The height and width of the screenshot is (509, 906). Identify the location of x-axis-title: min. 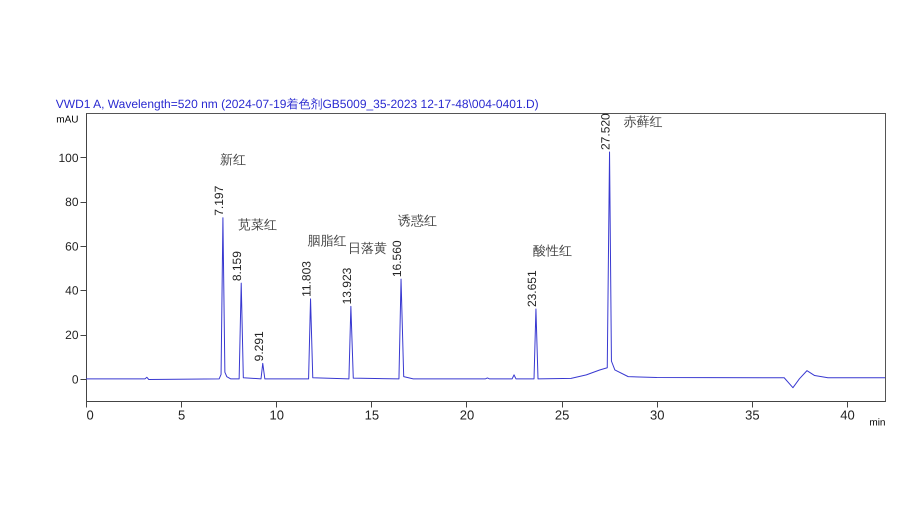
(877, 423).